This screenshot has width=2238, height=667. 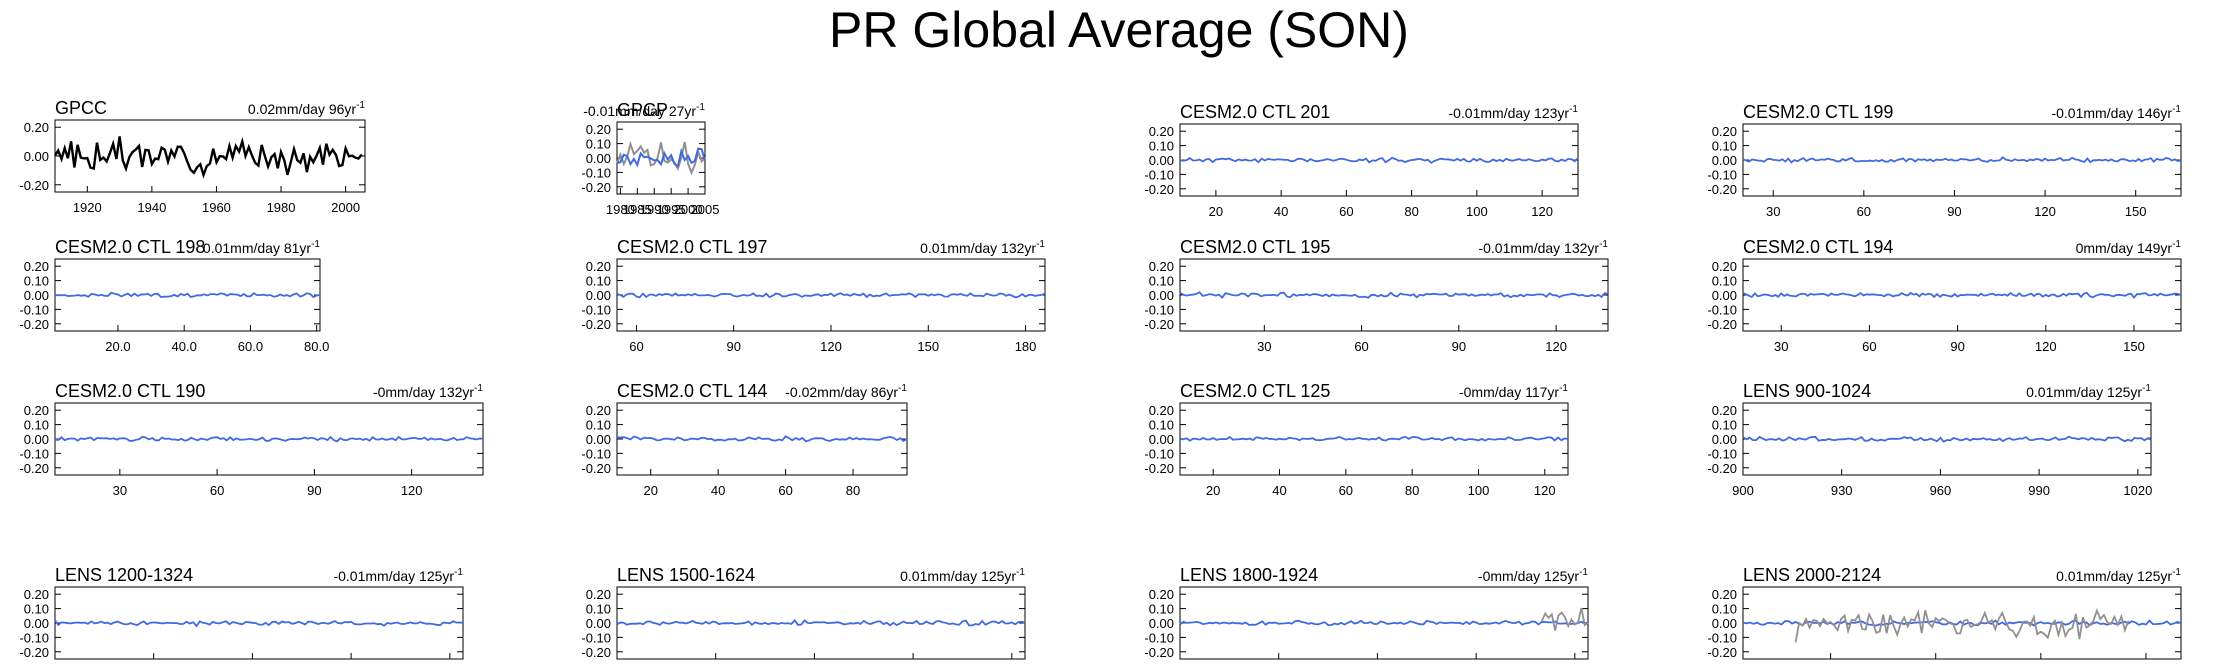 What do you see at coordinates (1412, 490) in the screenshot?
I see `x-tick-label: 80` at bounding box center [1412, 490].